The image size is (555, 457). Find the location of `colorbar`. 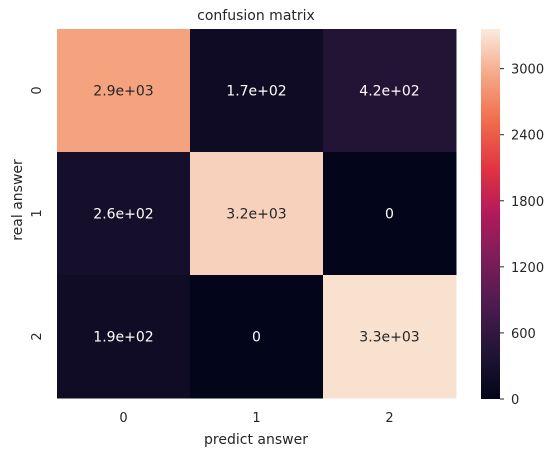

colorbar is located at coordinates (490, 214).